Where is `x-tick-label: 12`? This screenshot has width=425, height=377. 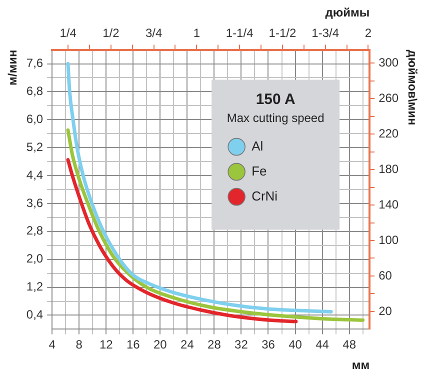 x-tick-label: 12 is located at coordinates (106, 345).